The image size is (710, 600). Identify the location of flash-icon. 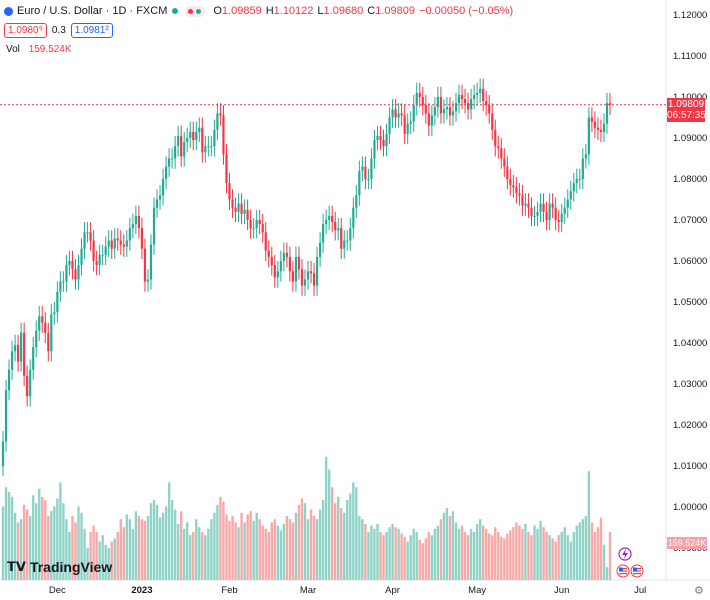
(625, 554).